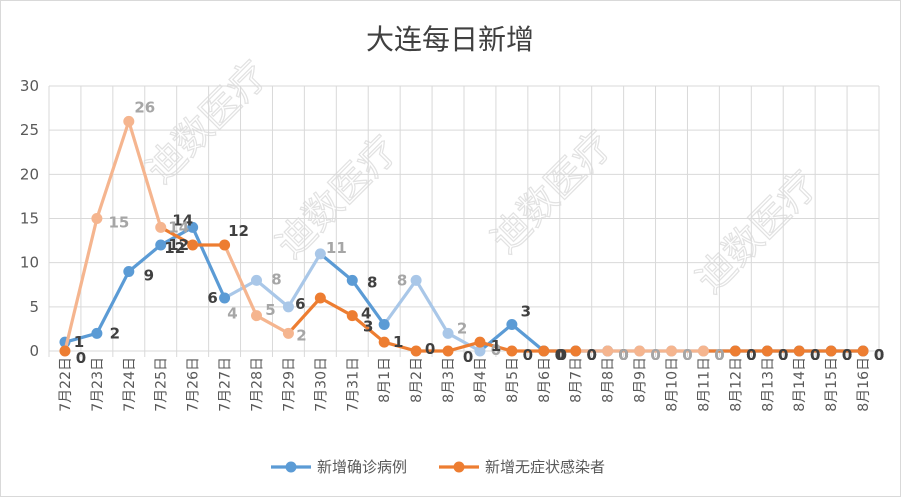  Describe the element at coordinates (270, 310) in the screenshot. I see `series-0-data-label: 5` at that location.